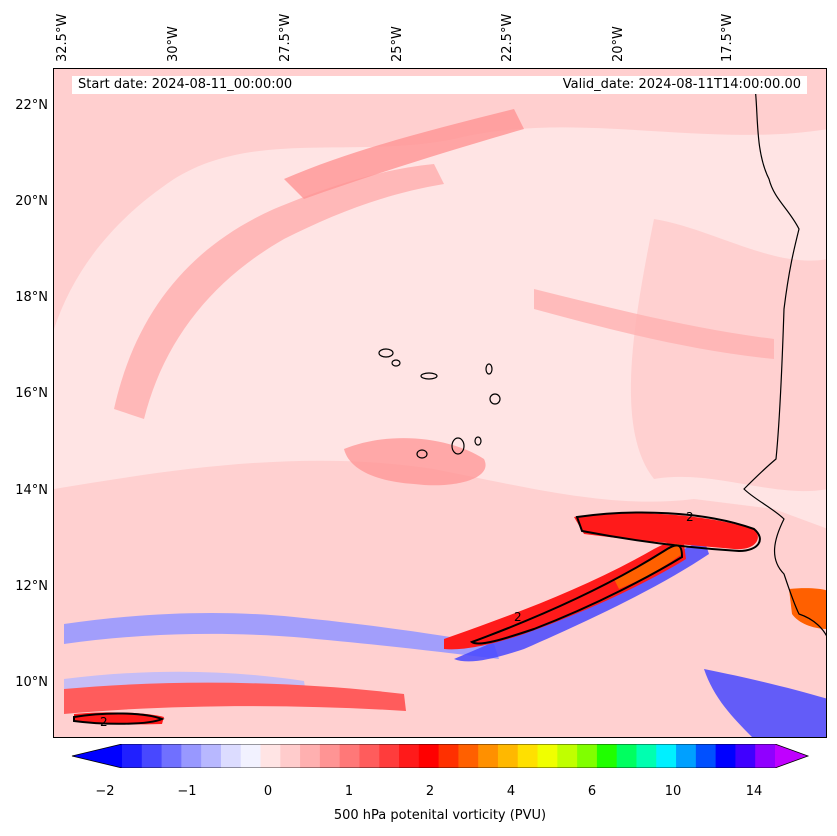  What do you see at coordinates (119, 718) in the screenshot?
I see `contour-pv2-sw` at bounding box center [119, 718].